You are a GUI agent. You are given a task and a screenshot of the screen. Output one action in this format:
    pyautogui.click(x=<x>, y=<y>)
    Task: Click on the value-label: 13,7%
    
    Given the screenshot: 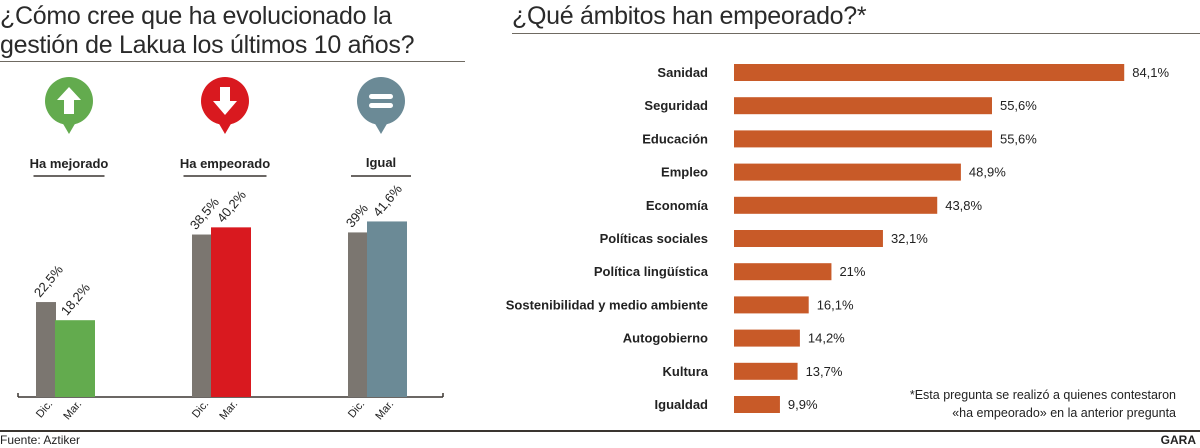 What is the action you would take?
    pyautogui.click(x=824, y=371)
    